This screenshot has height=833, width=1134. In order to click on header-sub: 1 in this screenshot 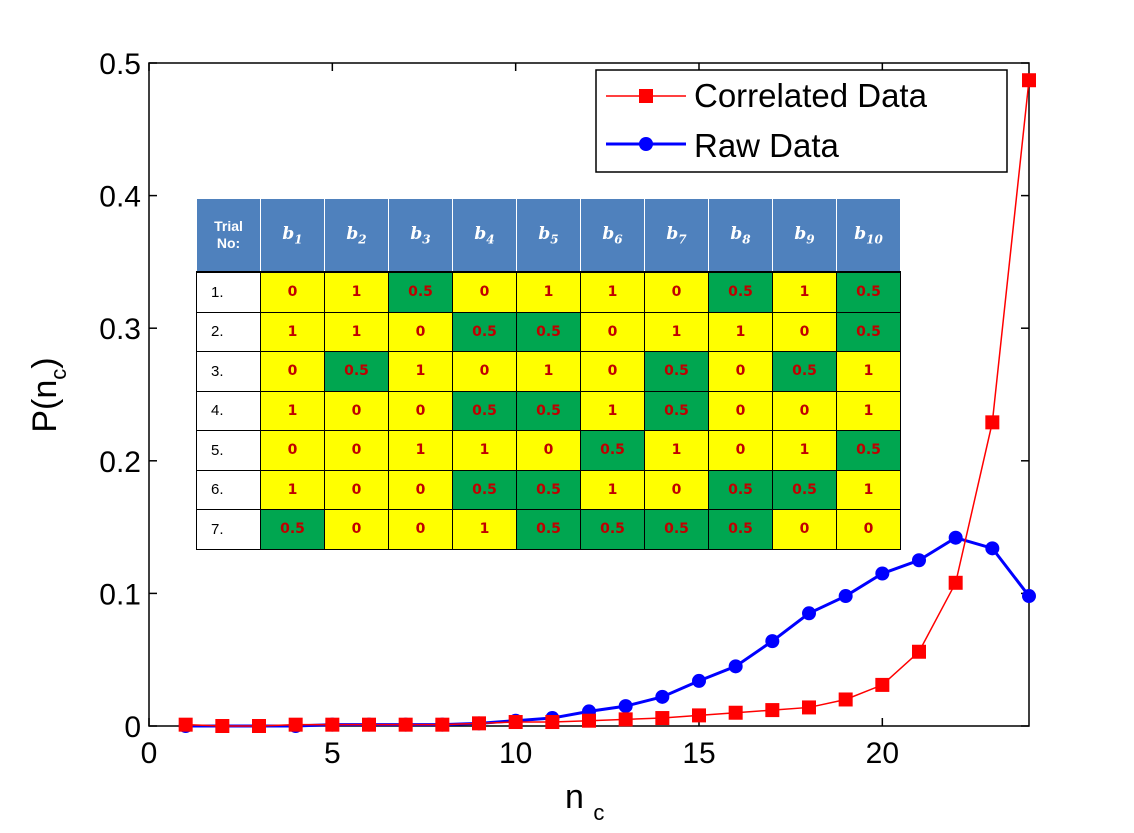, I will do `click(298, 239)`.